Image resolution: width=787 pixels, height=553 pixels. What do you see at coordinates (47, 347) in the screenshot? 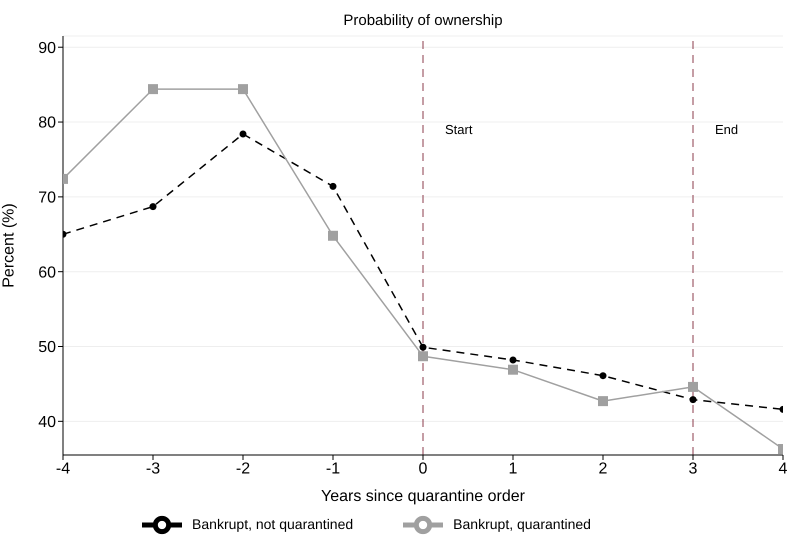
I see `y-tick-label: 50` at bounding box center [47, 347].